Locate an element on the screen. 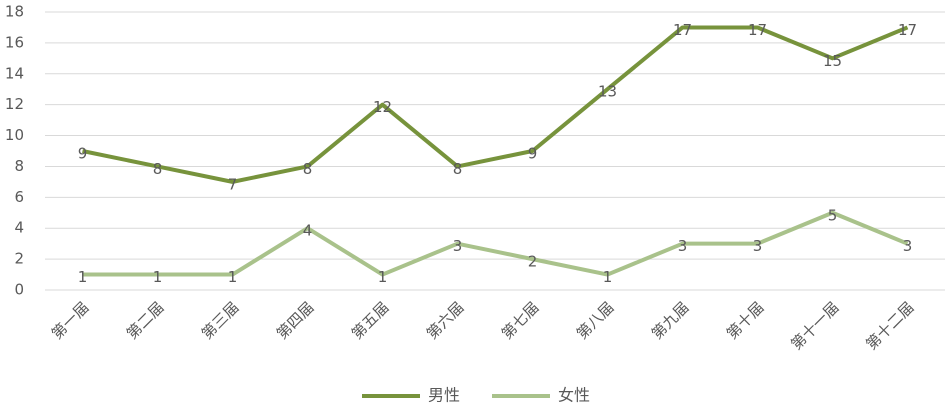  data-label: 4 is located at coordinates (308, 231).